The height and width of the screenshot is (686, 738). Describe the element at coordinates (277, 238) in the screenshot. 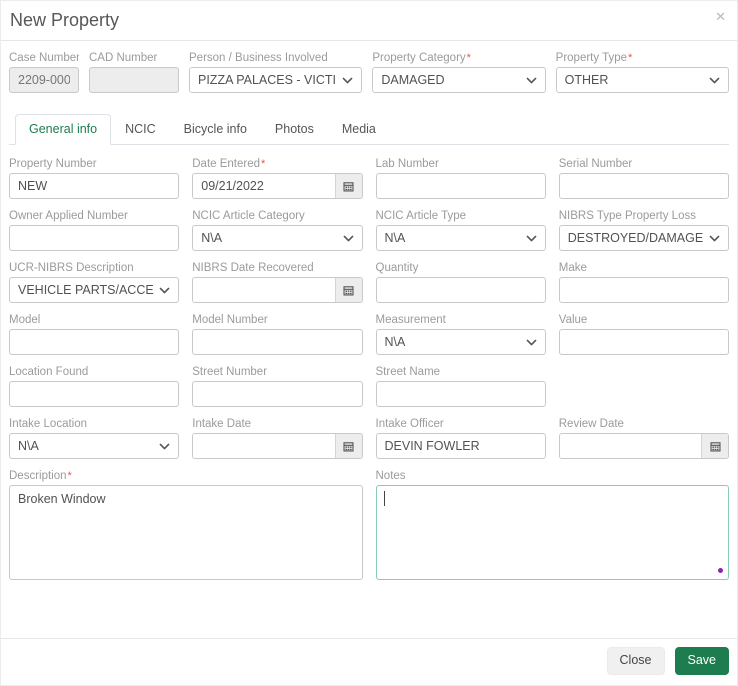

I see `ncic-article-category-select: N\A` at that location.